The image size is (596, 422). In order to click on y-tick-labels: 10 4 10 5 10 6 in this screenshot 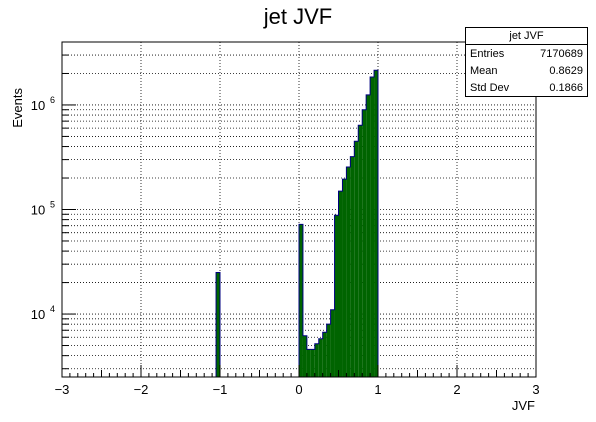, I will do `click(43, 208)`.